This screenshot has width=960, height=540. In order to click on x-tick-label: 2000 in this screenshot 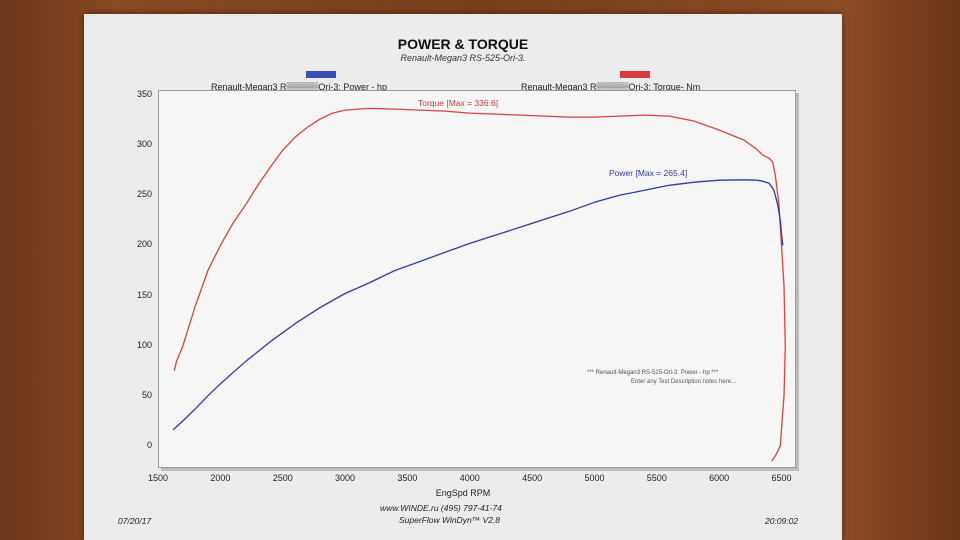, I will do `click(220, 478)`.